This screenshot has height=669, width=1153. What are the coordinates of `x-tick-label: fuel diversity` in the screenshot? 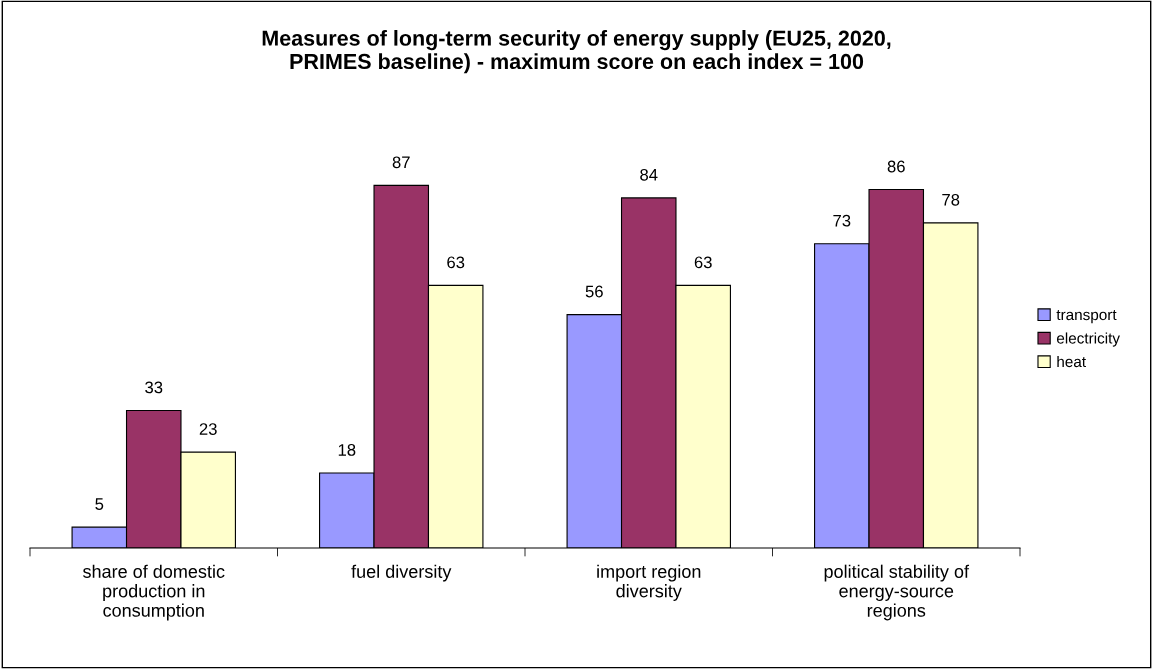 It's located at (401, 573).